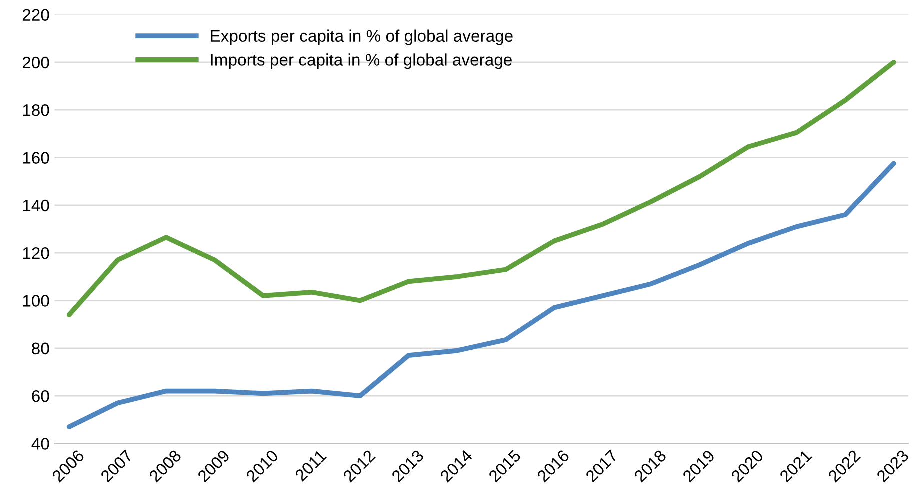  Describe the element at coordinates (41, 444) in the screenshot. I see `y-tick-label: 40` at that location.